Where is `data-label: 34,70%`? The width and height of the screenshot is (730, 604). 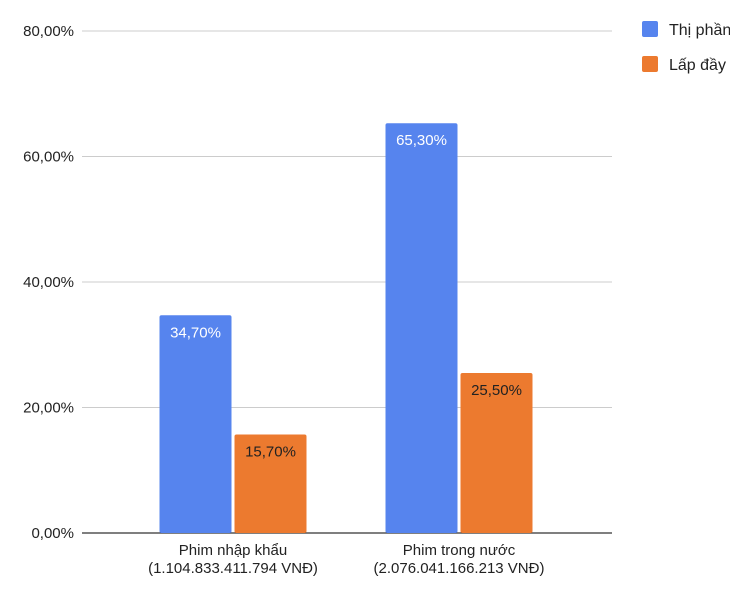 data-label: 34,70% is located at coordinates (195, 332).